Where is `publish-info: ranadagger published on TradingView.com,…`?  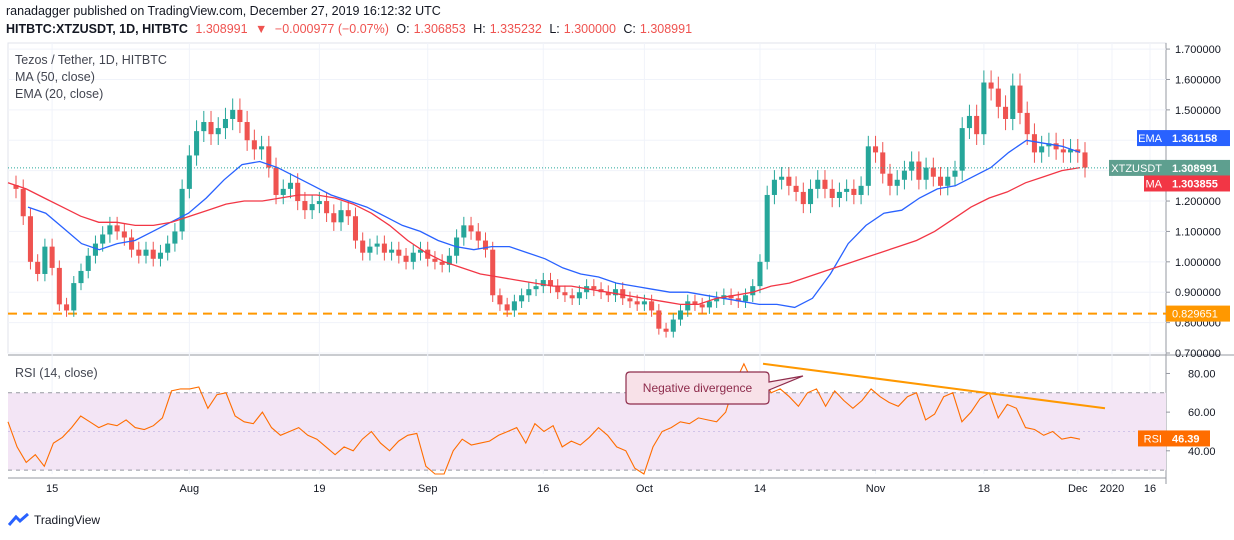 publish-info: ranadagger published on TradingView.com,… is located at coordinates (225, 11).